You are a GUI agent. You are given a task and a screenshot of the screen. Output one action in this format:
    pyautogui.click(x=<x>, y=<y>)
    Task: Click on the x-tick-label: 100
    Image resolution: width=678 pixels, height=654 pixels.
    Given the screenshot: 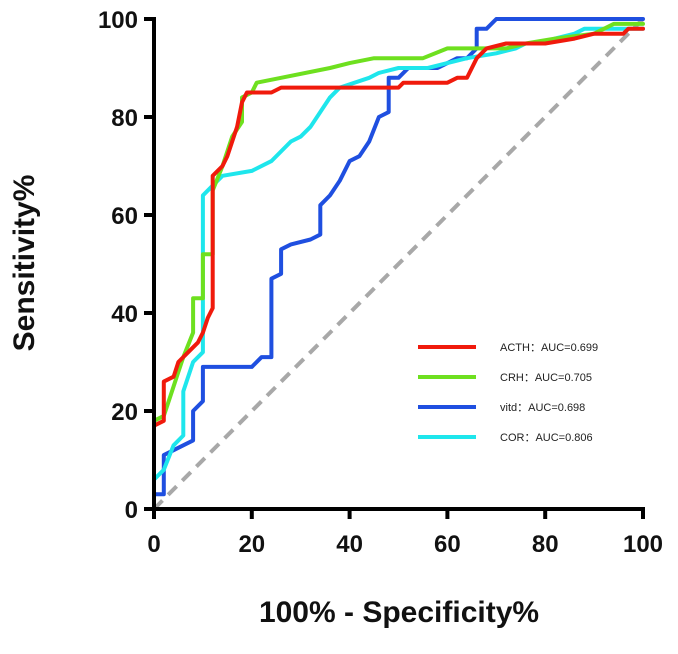 What is the action you would take?
    pyautogui.click(x=643, y=544)
    